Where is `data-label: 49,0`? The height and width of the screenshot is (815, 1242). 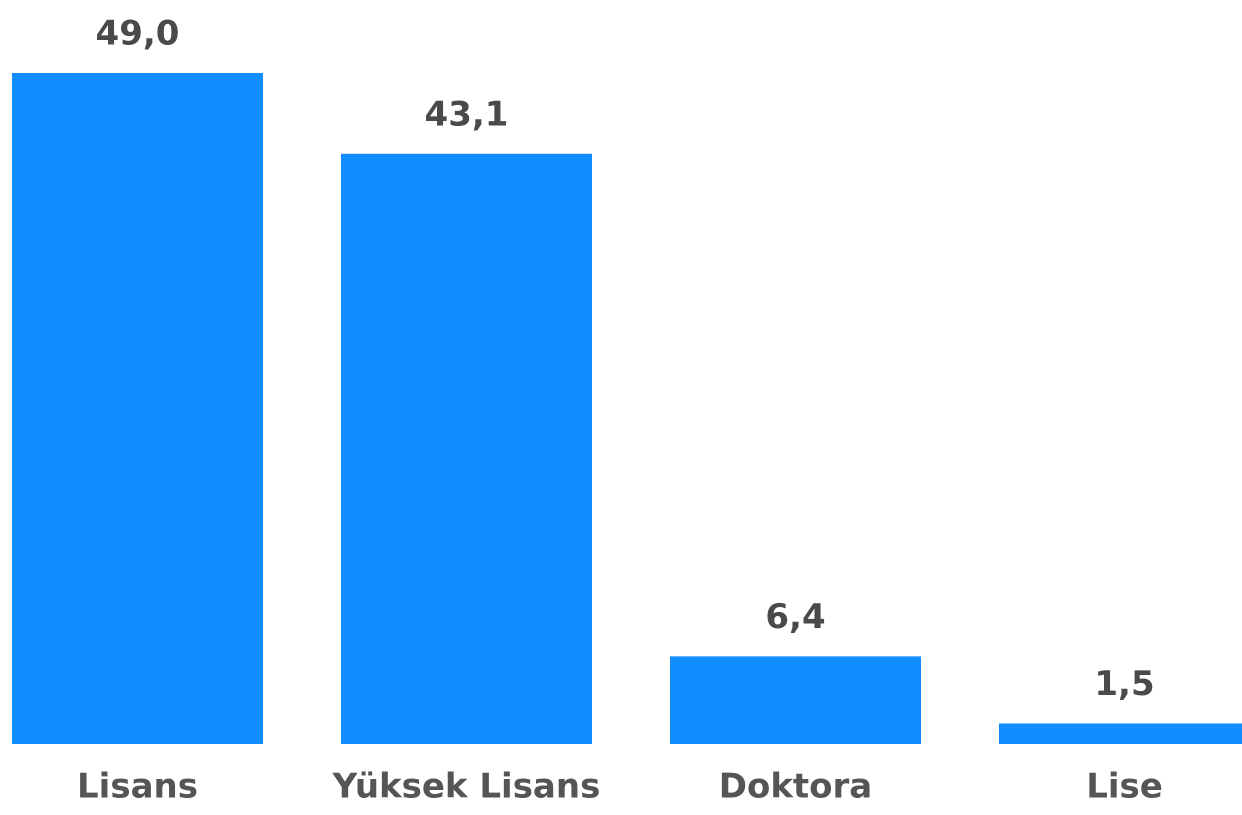 data-label: 49,0 is located at coordinates (138, 34).